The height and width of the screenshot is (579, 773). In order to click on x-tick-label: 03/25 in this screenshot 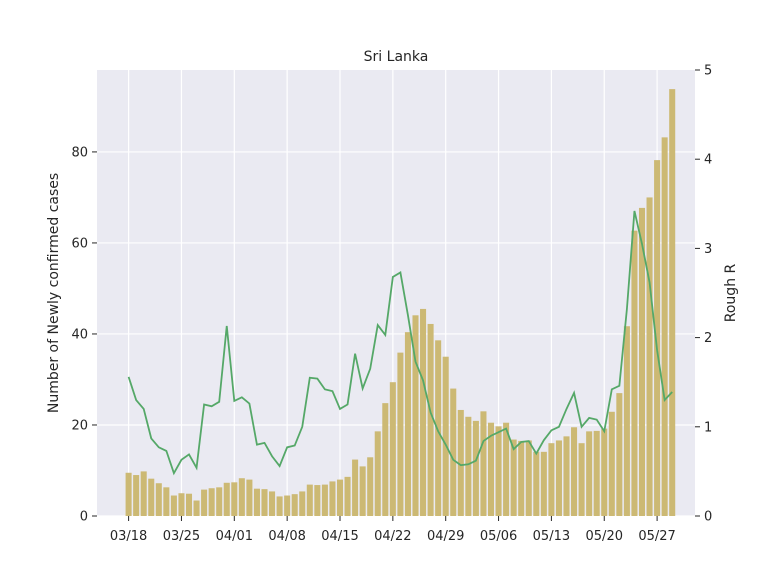, I will do `click(181, 536)`.